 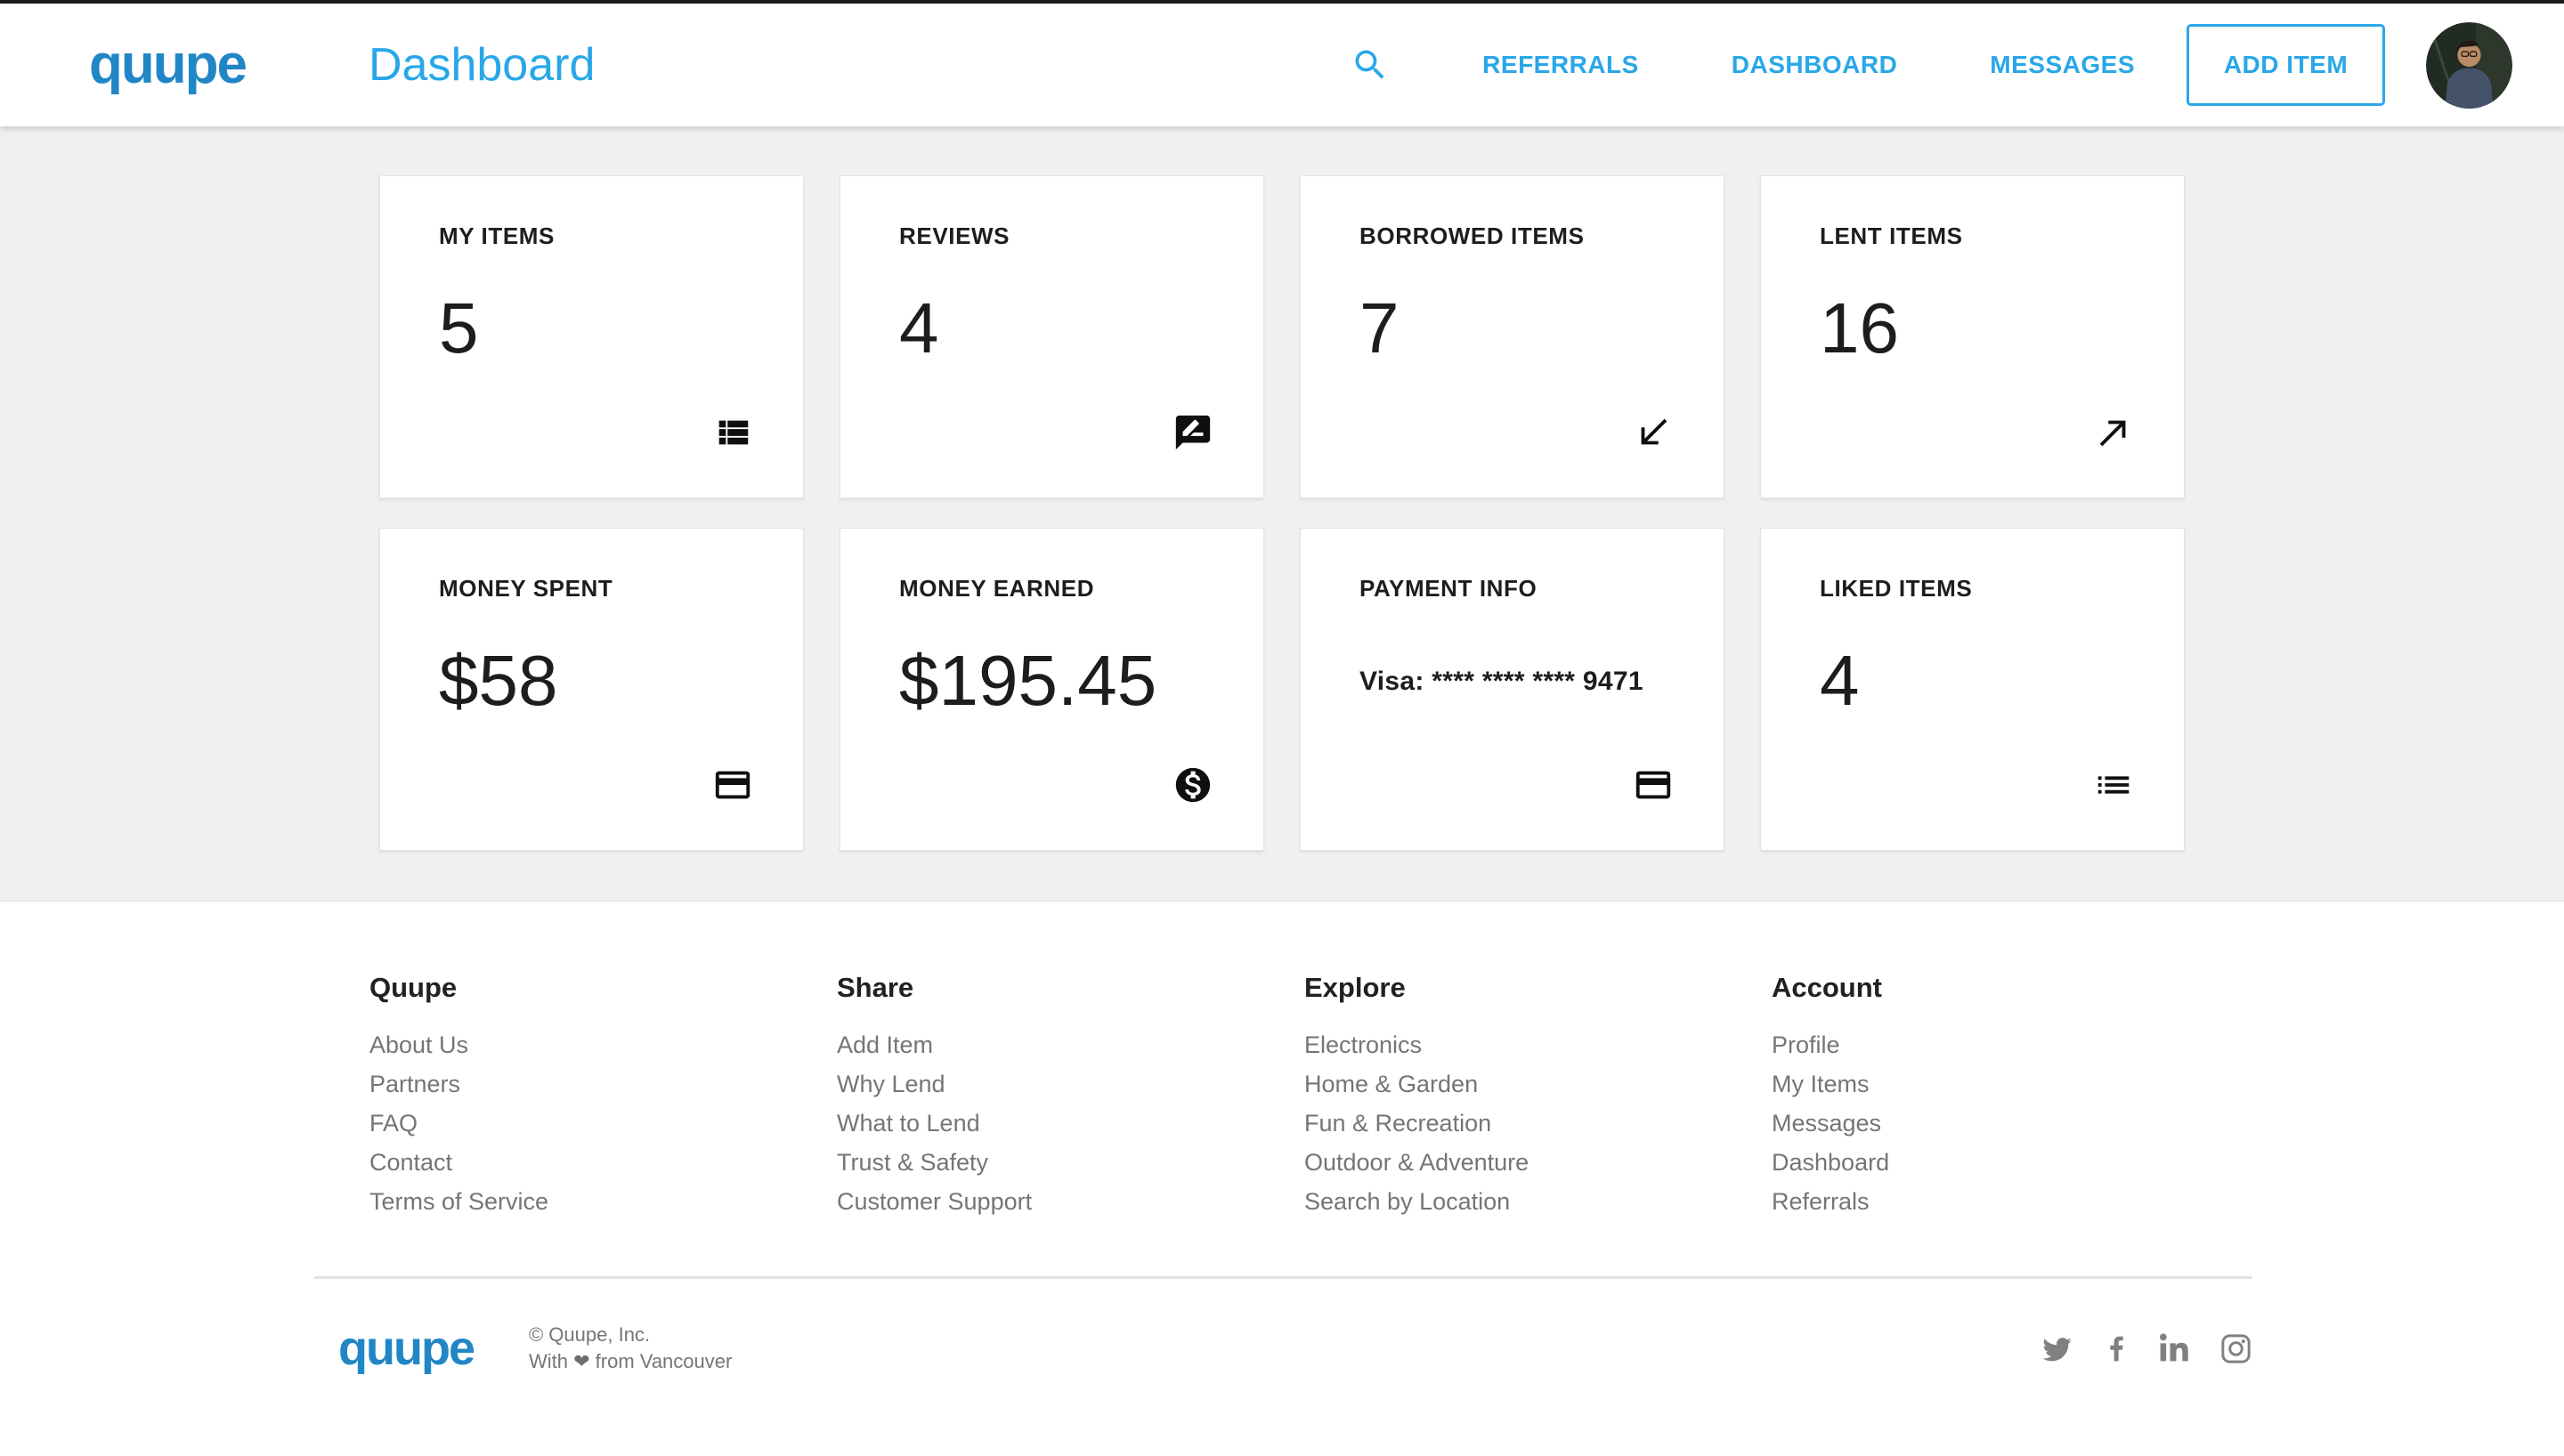 I want to click on rate-review-icon, so click(x=1192, y=432).